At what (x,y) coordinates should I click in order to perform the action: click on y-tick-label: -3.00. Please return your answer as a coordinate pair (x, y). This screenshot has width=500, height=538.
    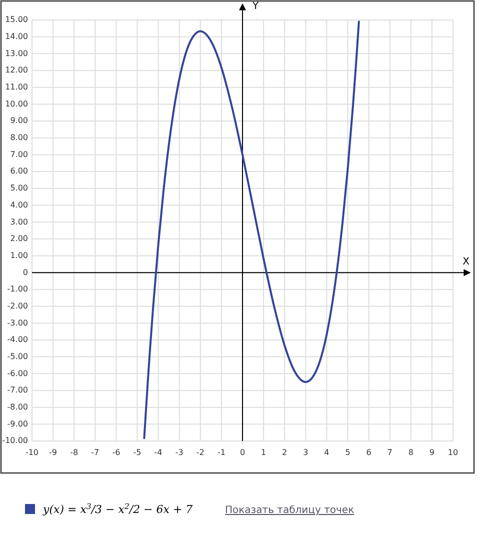
    Looking at the image, I should click on (17, 323).